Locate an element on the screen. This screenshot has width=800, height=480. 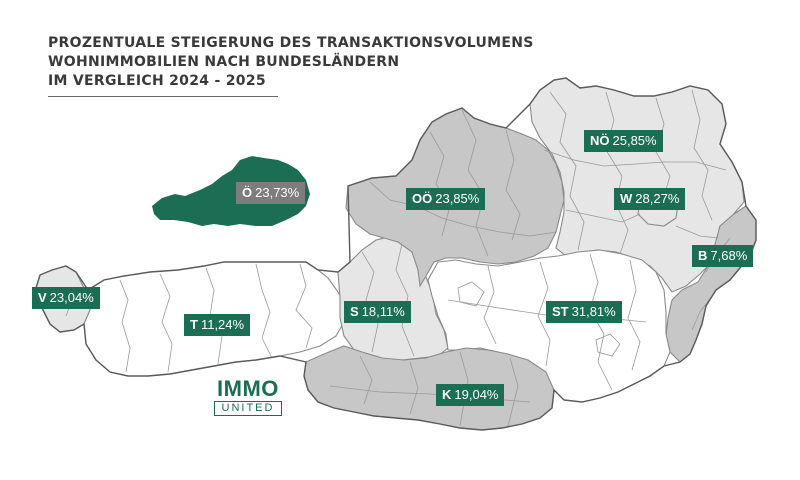
label-styria-abbr: ST is located at coordinates (560, 311).